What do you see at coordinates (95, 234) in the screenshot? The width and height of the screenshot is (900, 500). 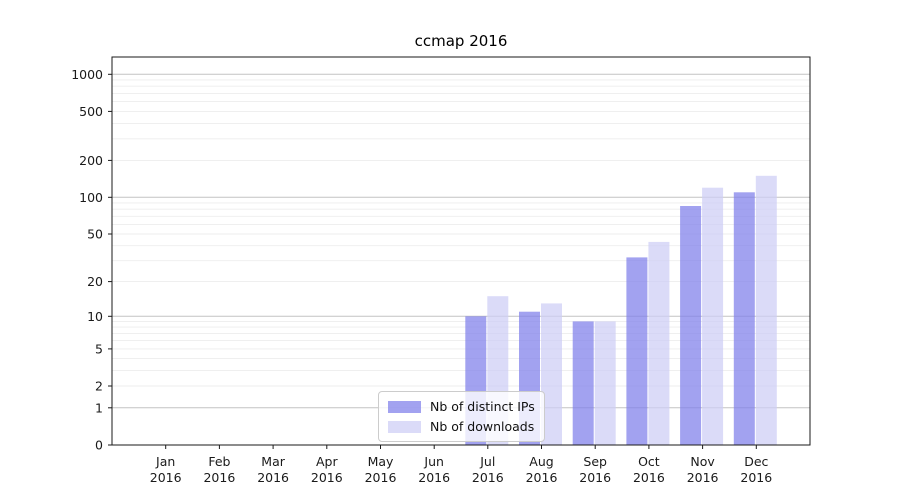 I see `y-tick-label: 50` at bounding box center [95, 234].